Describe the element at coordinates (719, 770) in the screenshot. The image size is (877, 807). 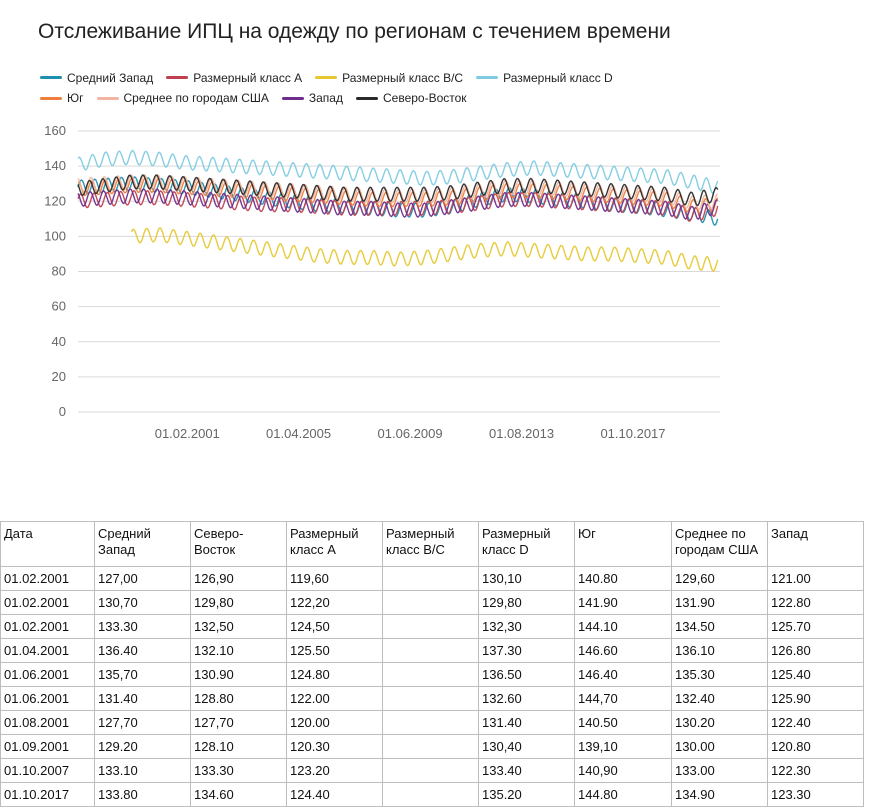
I see `table-cell: 133.00` at that location.